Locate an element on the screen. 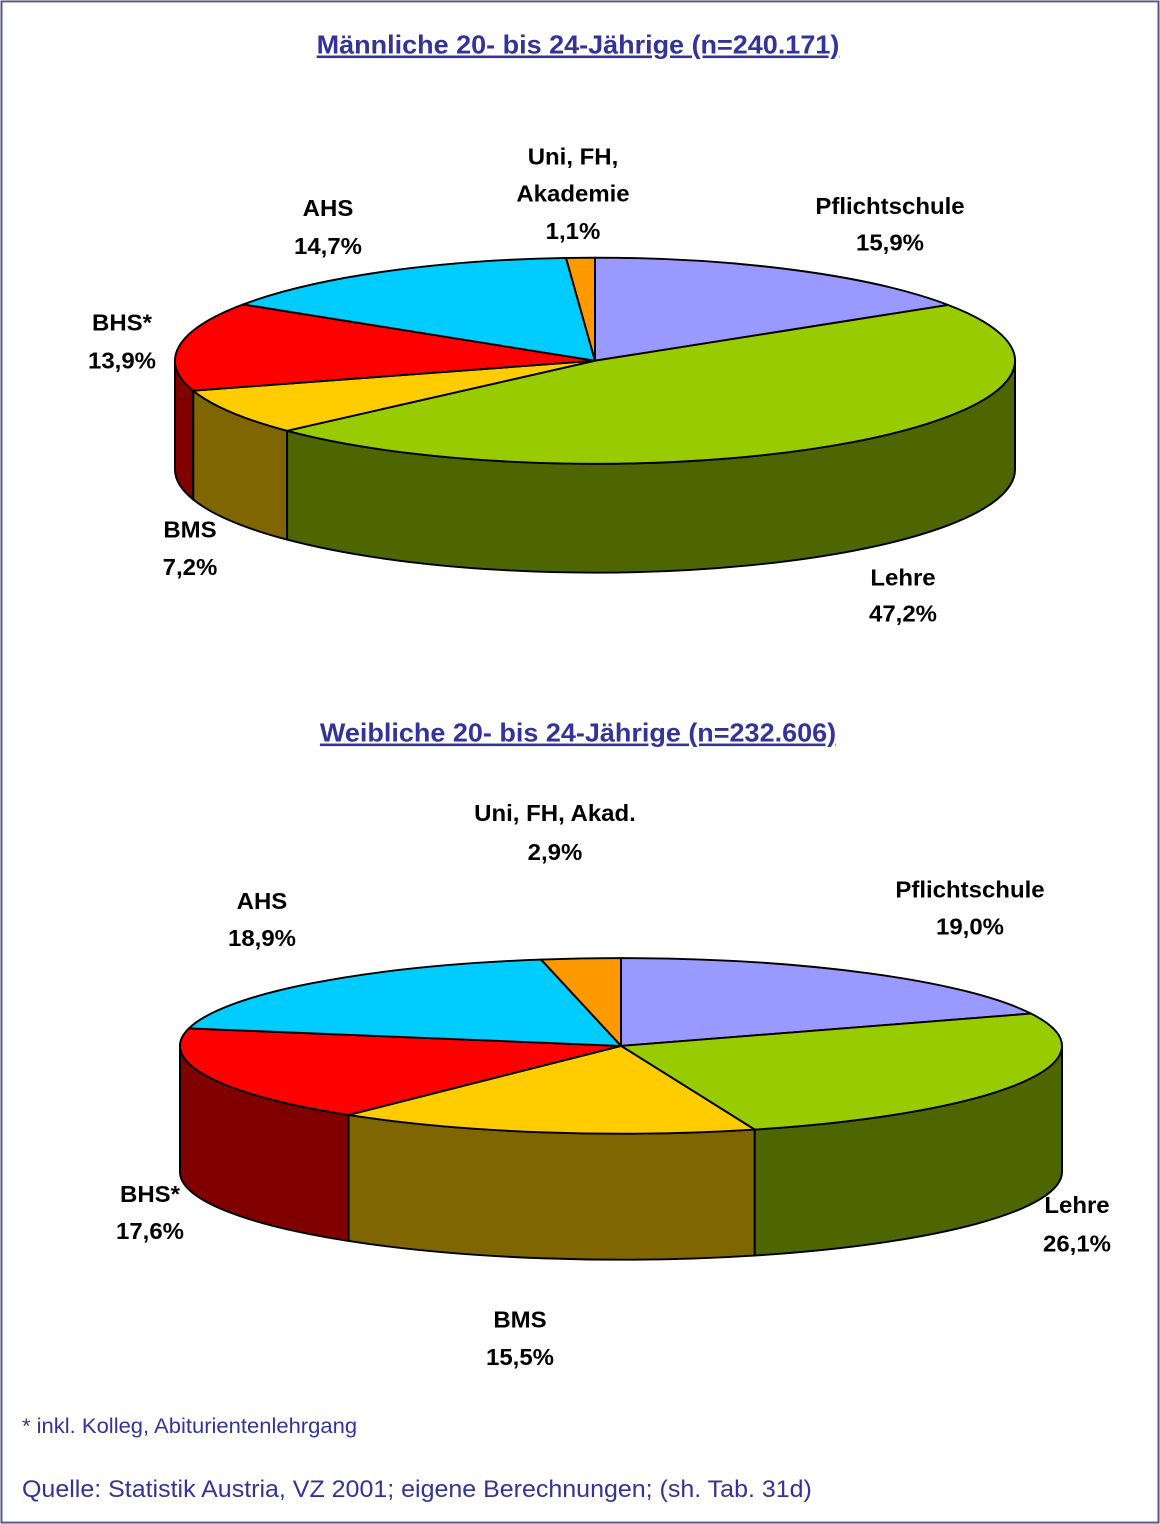  footnote: * inkl. Kolleg, Abiturientenlehrgang is located at coordinates (189, 1426).